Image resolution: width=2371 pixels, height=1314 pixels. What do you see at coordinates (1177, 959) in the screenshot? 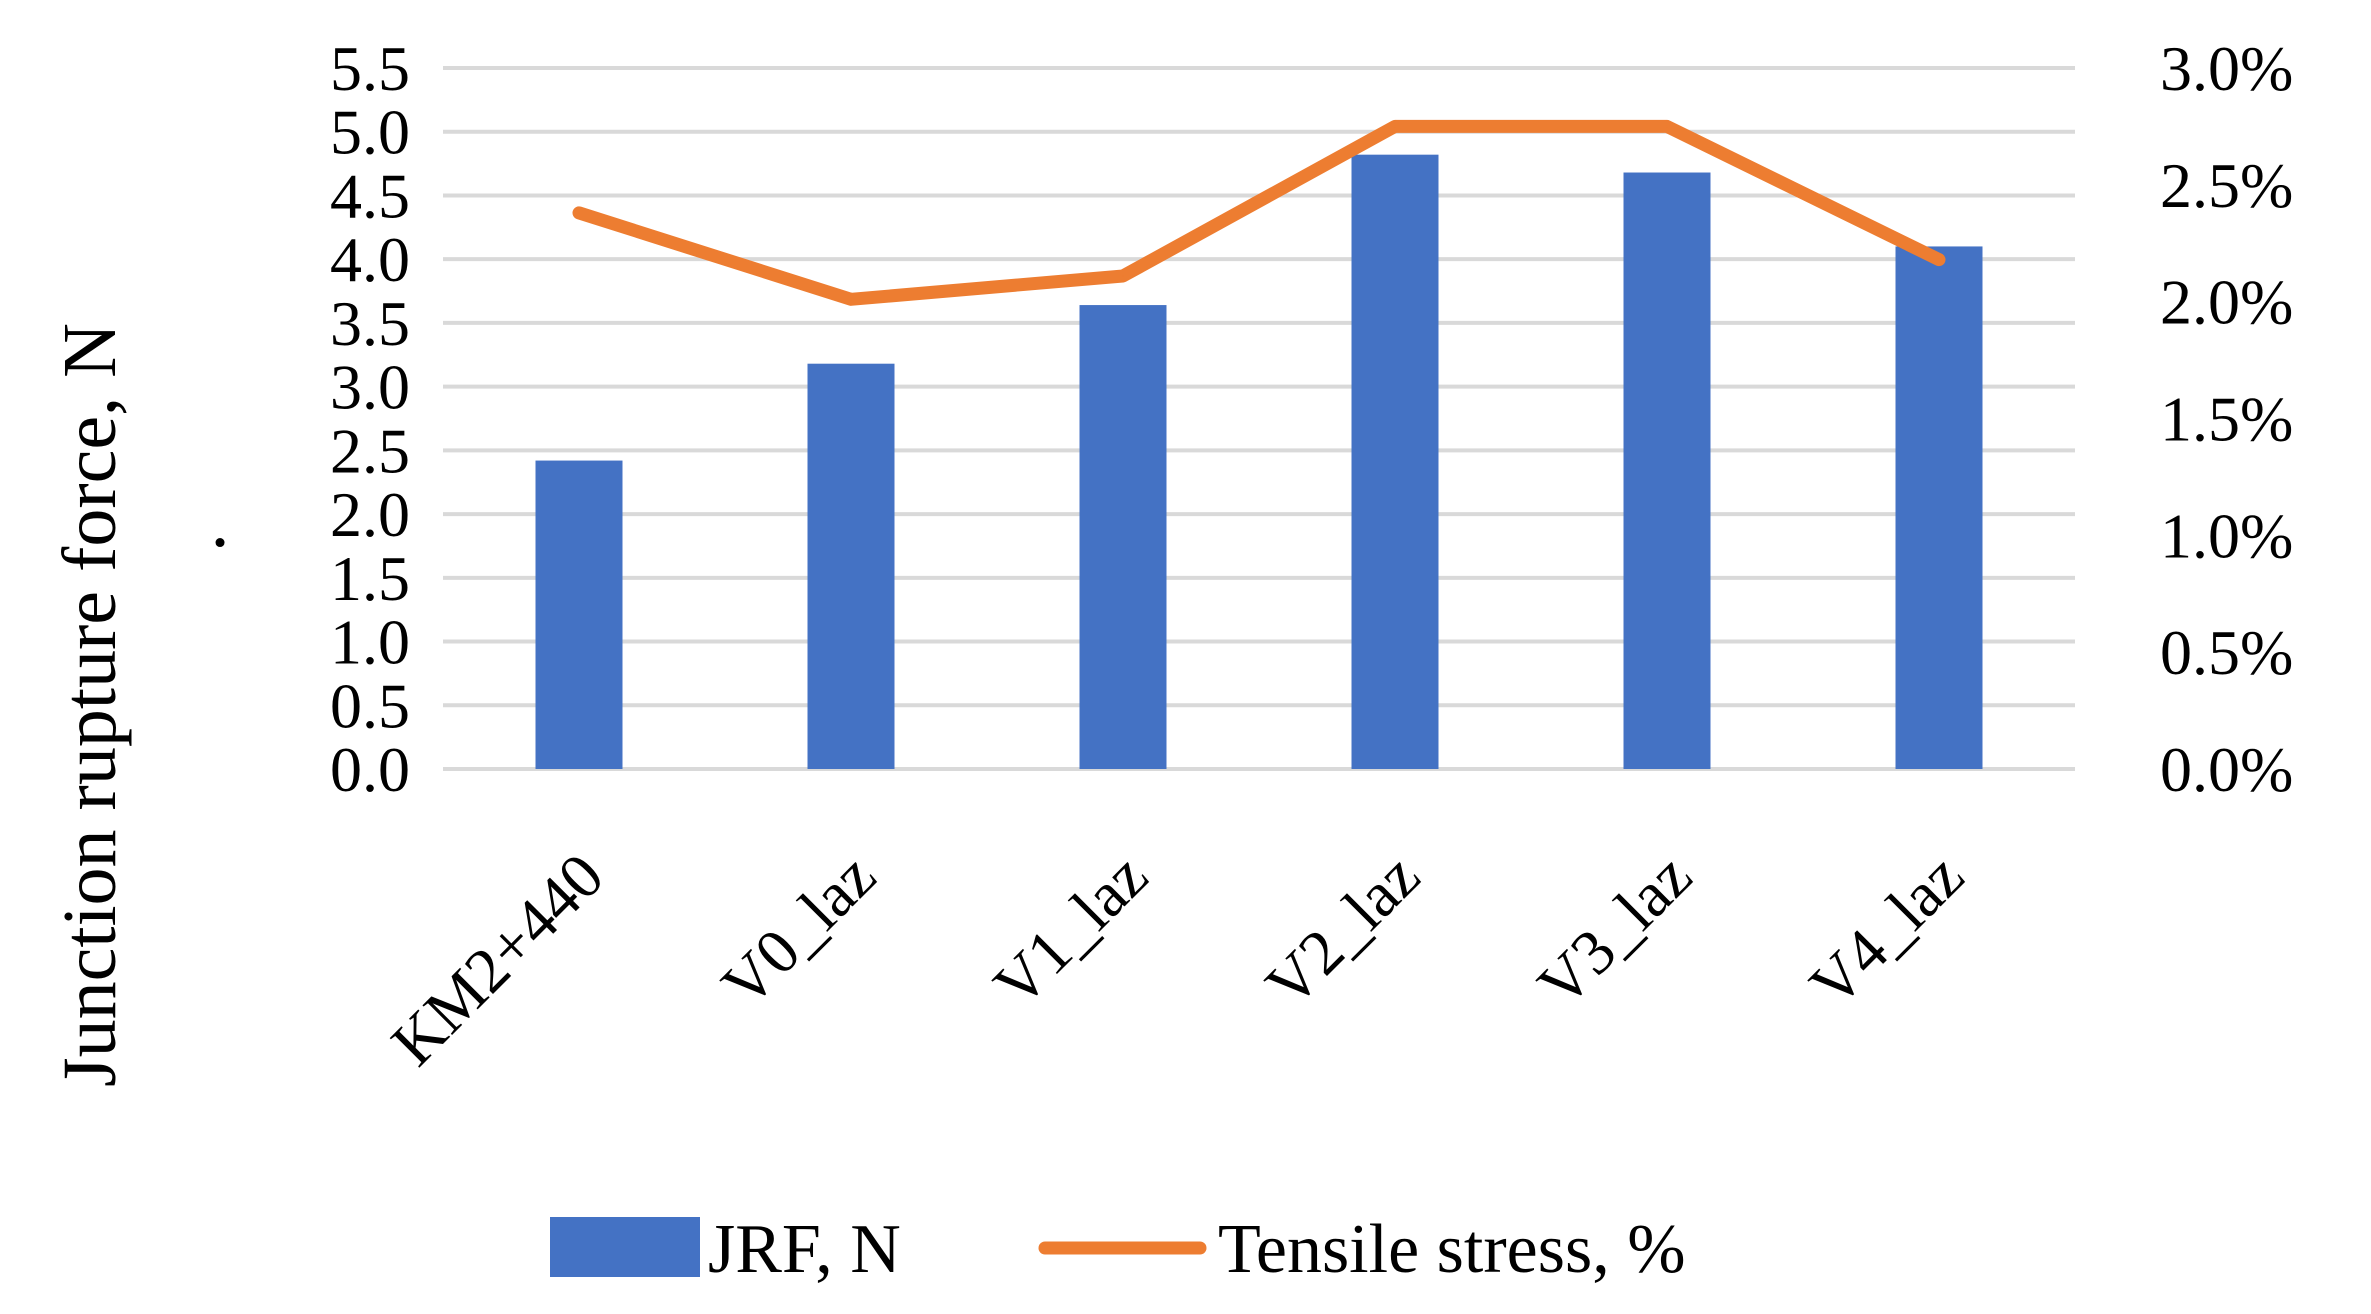
I see `category-labels: KM2+440 V0_laz V1_laz V2_laz V3_laz V4_laz` at bounding box center [1177, 959].